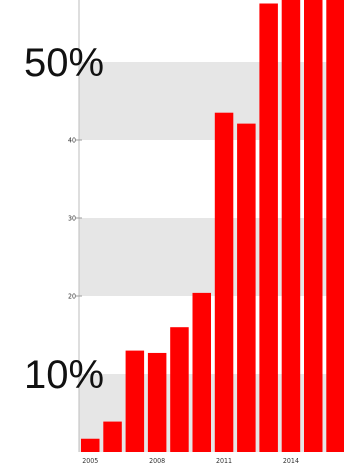  Describe the element at coordinates (135, 401) in the screenshot. I see `bar-2007` at that location.